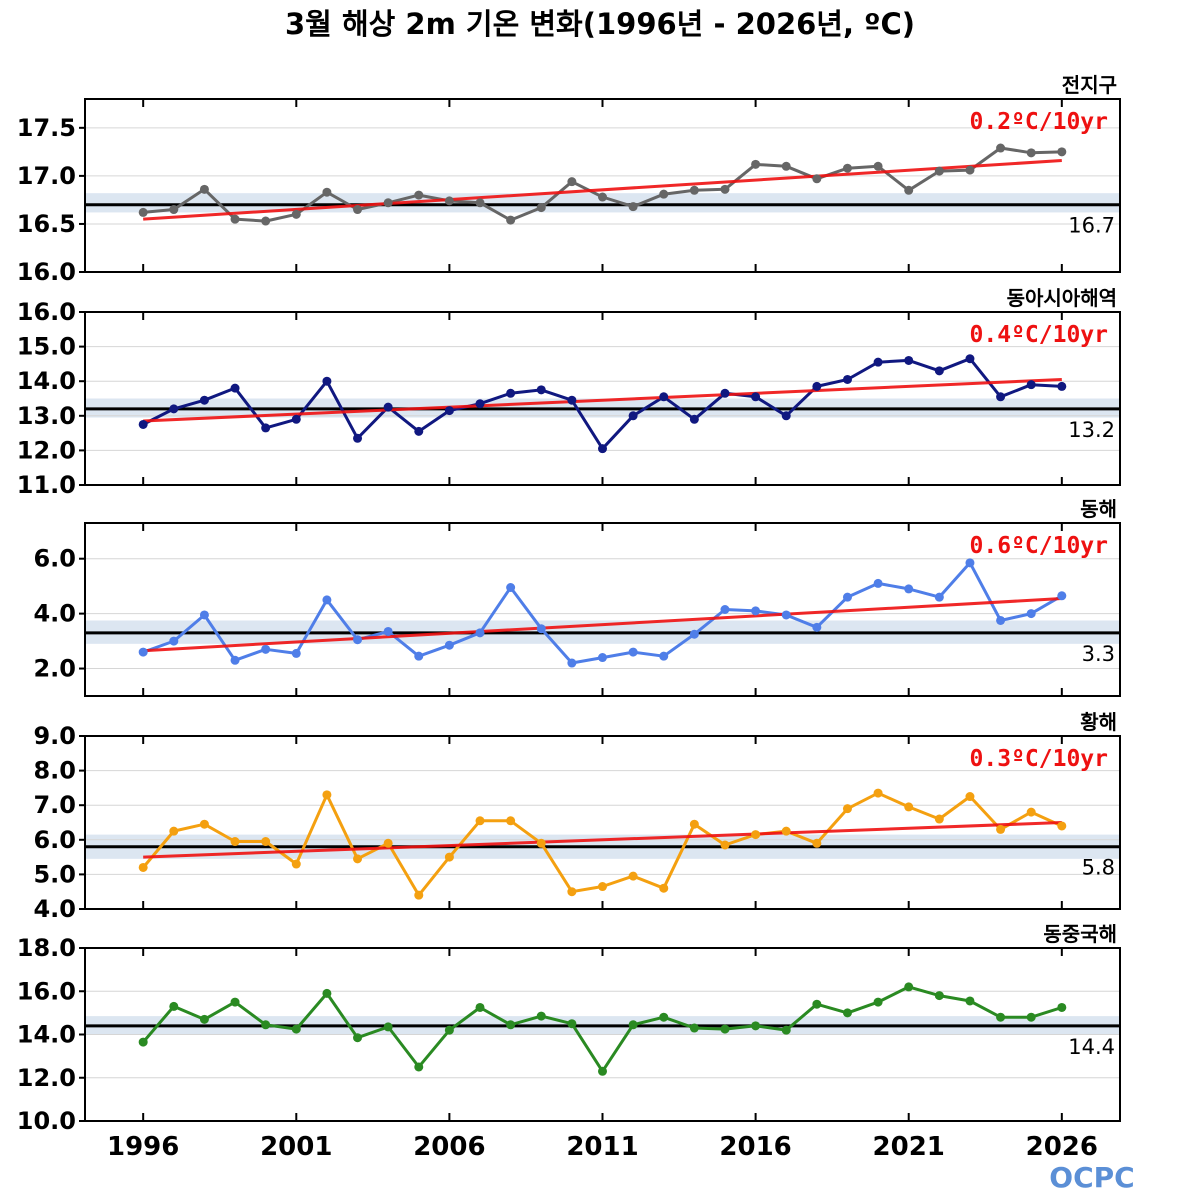  What do you see at coordinates (296, 1147) in the screenshot?
I see `x-tick-label: 2001` at bounding box center [296, 1147].